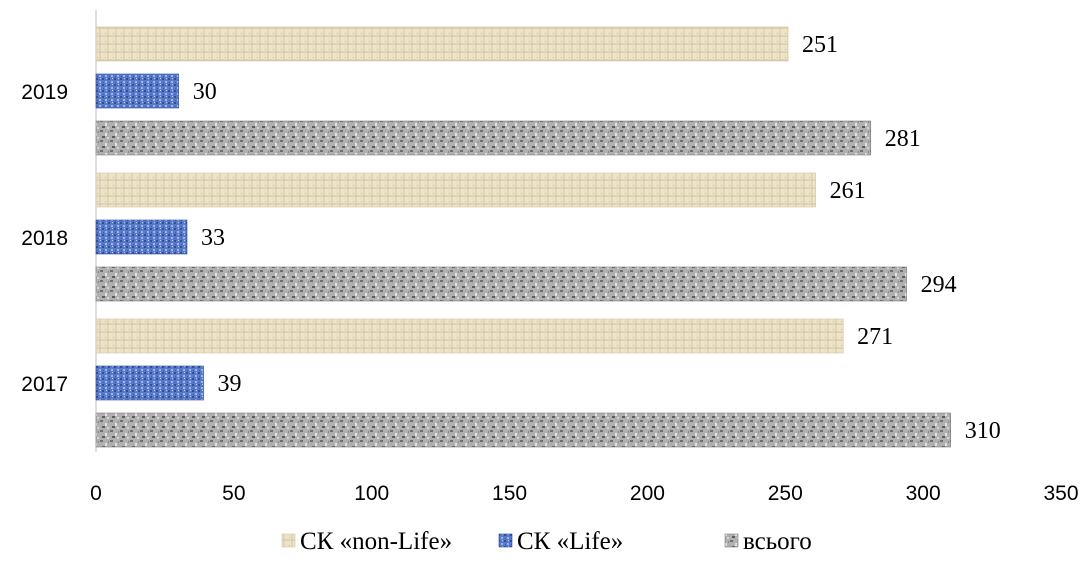  What do you see at coordinates (141, 237) in the screenshot?
I see `bar-life-2018` at bounding box center [141, 237].